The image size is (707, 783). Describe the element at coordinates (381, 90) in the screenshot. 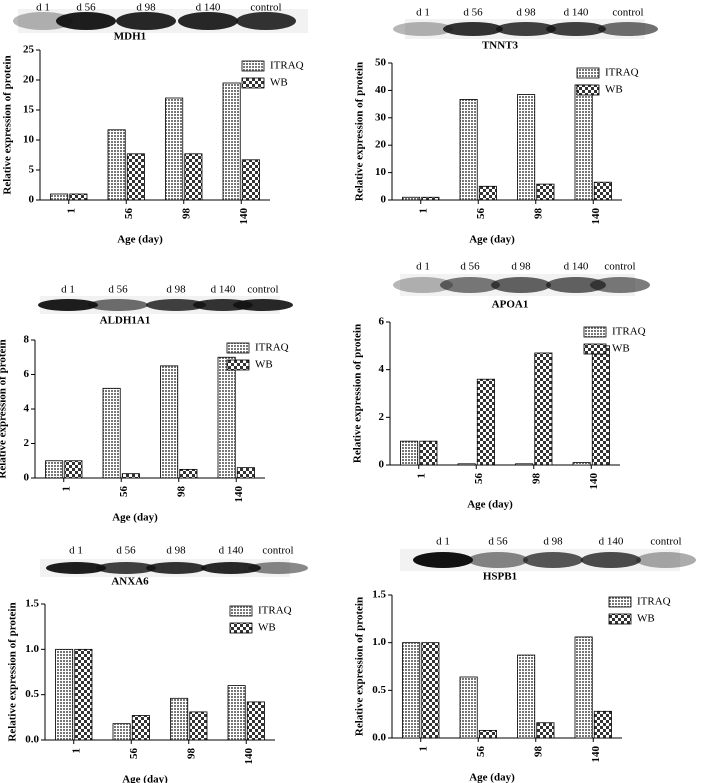

I see `y-tick-label: 40` at that location.